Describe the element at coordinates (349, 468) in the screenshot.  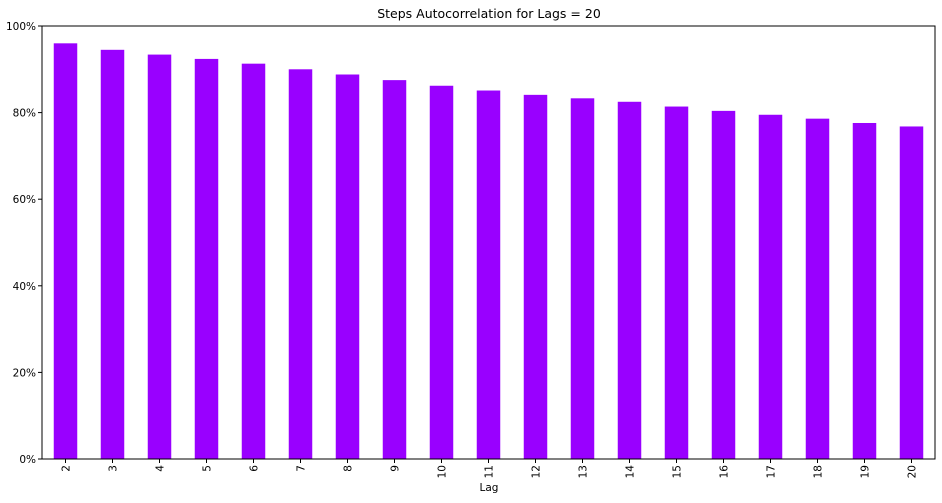
I see `x-tick-label: 8` at that location.